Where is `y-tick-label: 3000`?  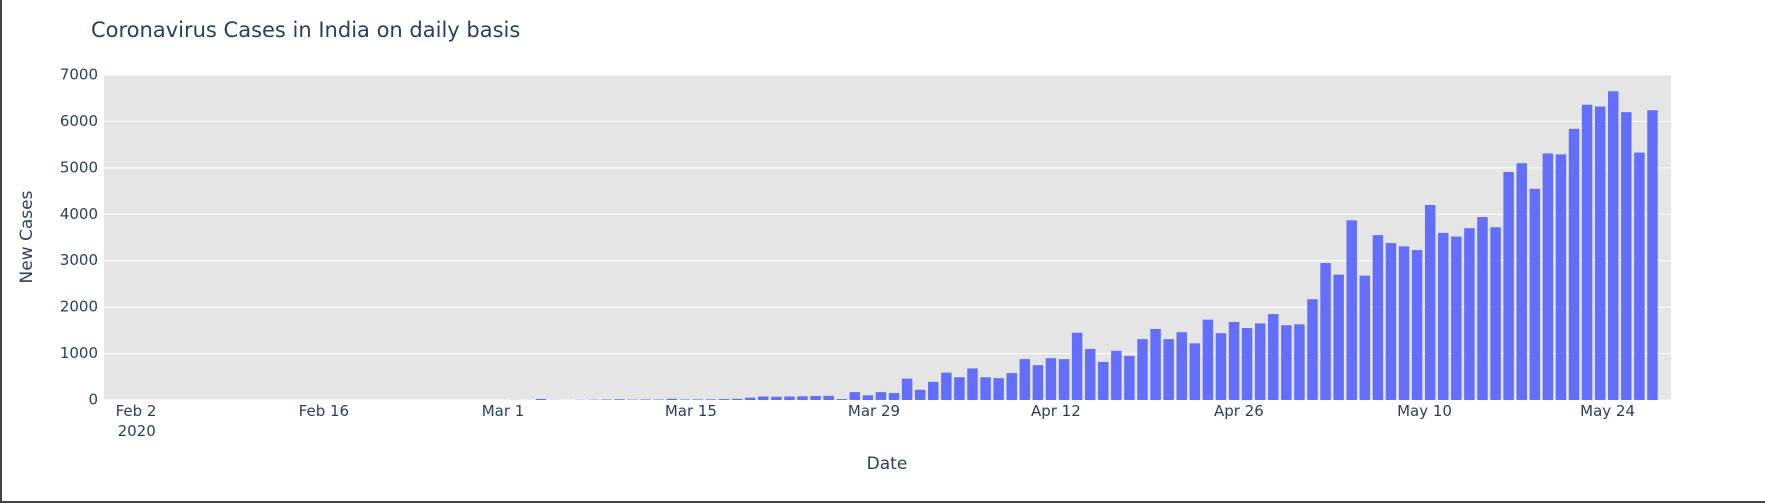
y-tick-label: 3000 is located at coordinates (79, 260).